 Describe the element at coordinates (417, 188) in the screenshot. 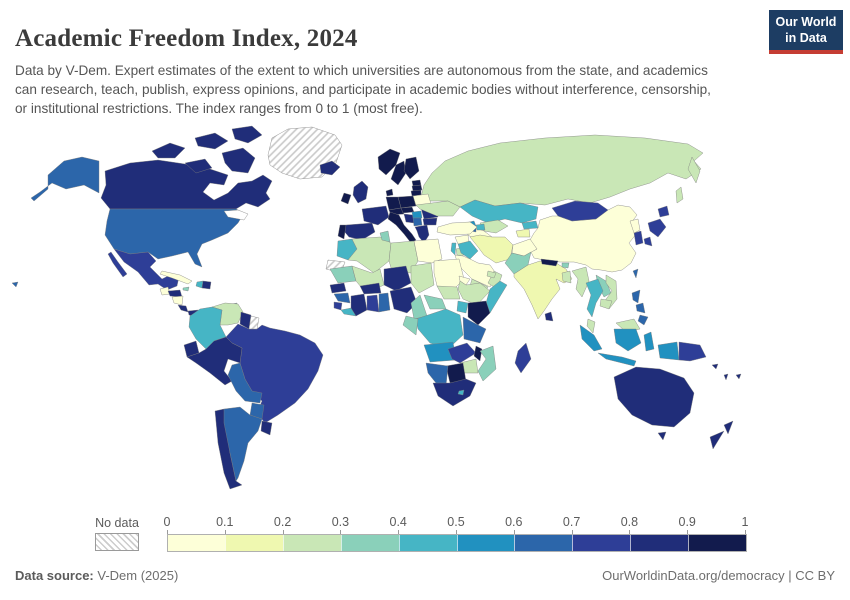

I see `country-latvia` at that location.